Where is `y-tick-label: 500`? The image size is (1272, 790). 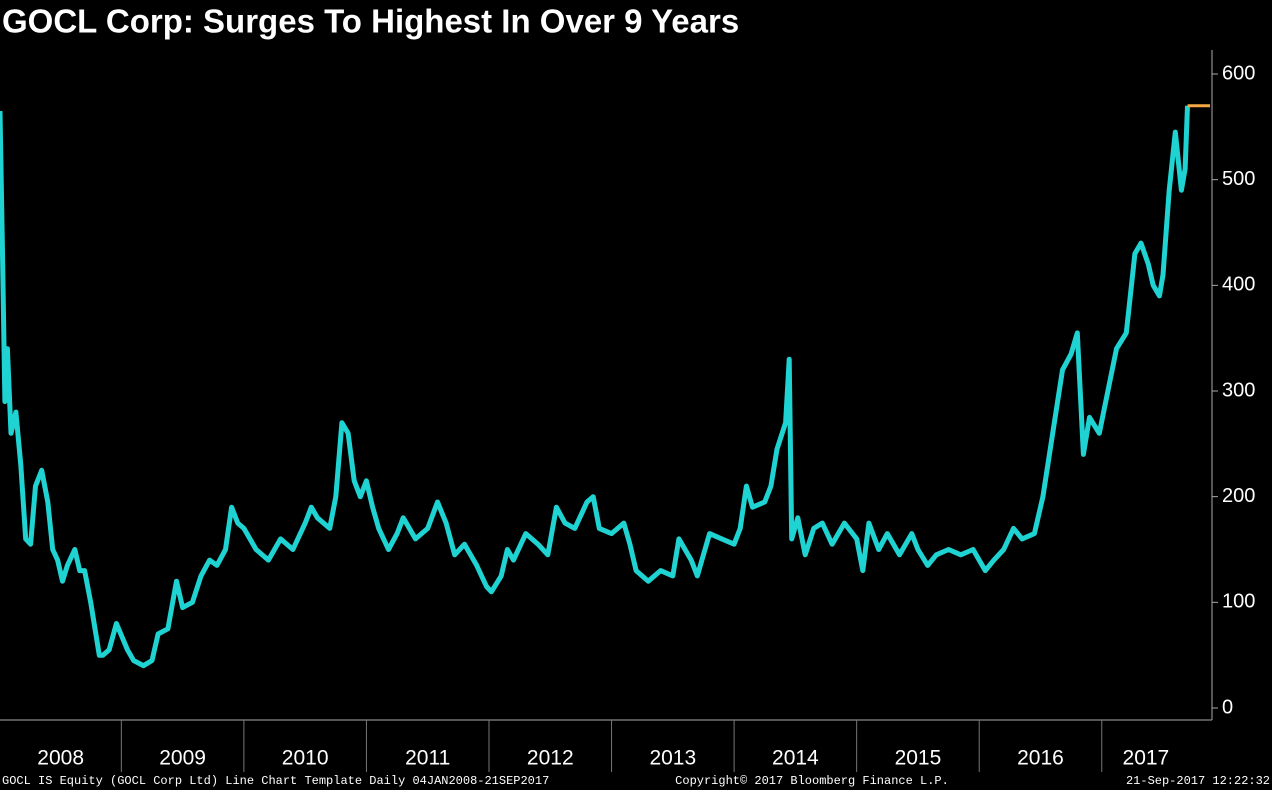 y-tick-label: 500 is located at coordinates (1238, 179).